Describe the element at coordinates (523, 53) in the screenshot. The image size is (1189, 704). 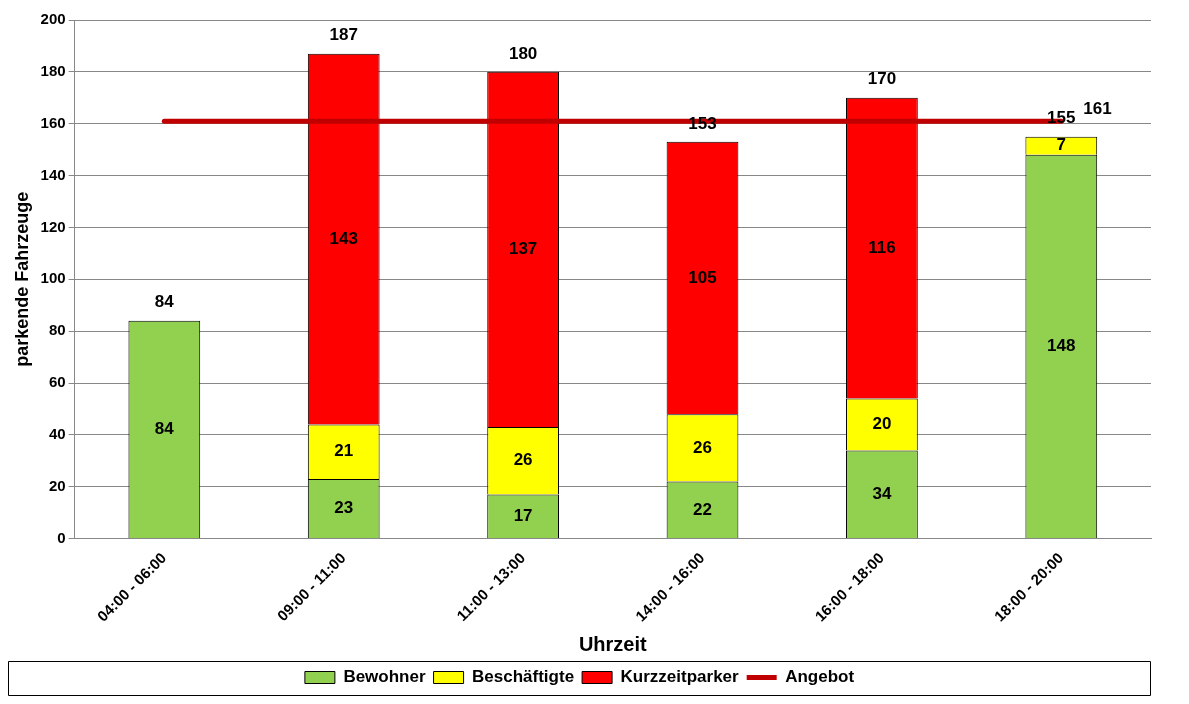
I see `total-label: 180` at that location.